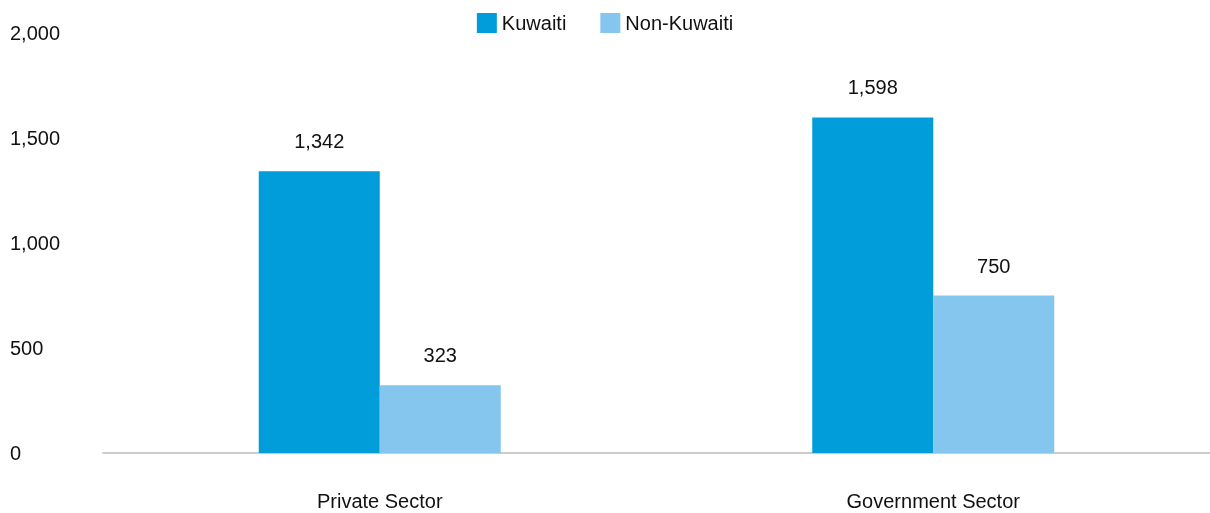 This screenshot has height=513, width=1210. I want to click on data-label: 750, so click(994, 265).